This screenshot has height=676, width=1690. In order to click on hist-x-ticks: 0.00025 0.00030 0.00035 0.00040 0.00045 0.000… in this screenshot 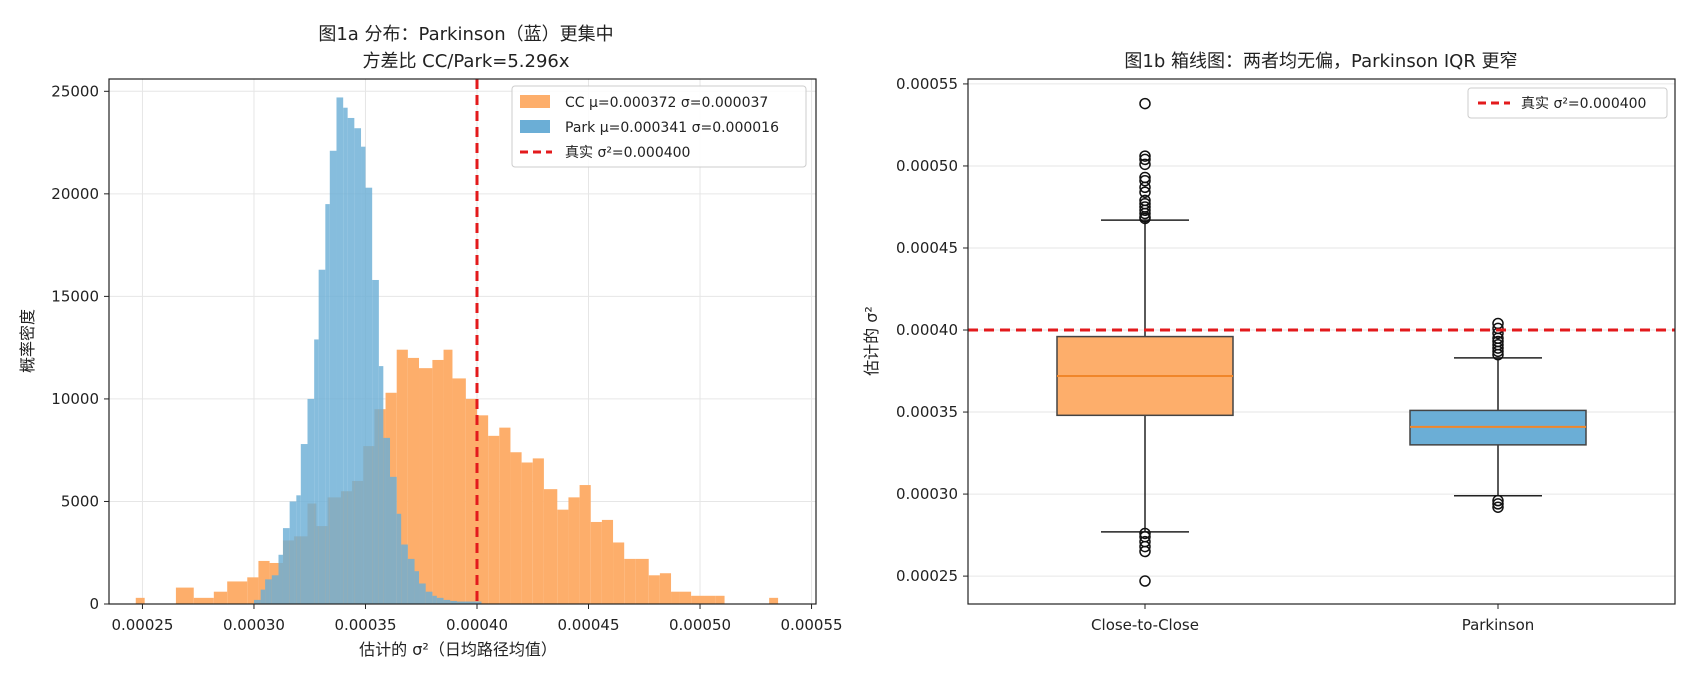, I will do `click(477, 619)`.